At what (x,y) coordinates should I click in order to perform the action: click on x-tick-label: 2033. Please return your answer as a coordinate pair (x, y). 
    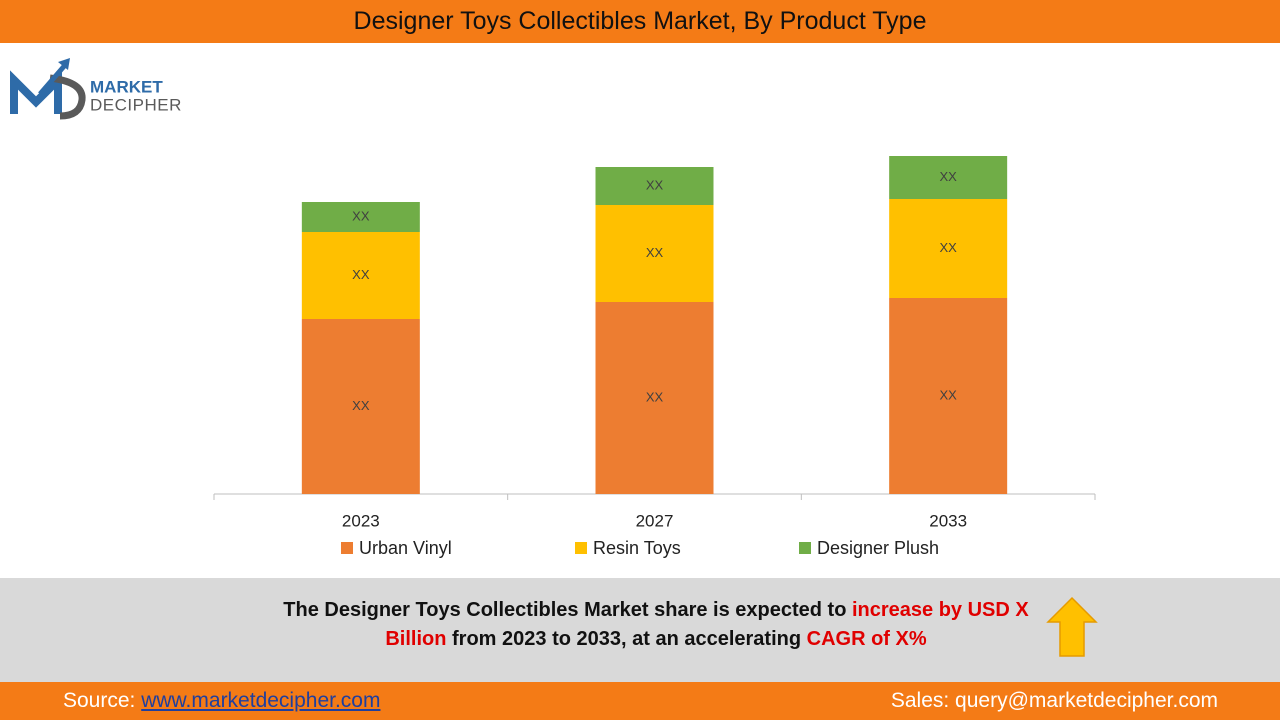
    Looking at the image, I should click on (948, 520).